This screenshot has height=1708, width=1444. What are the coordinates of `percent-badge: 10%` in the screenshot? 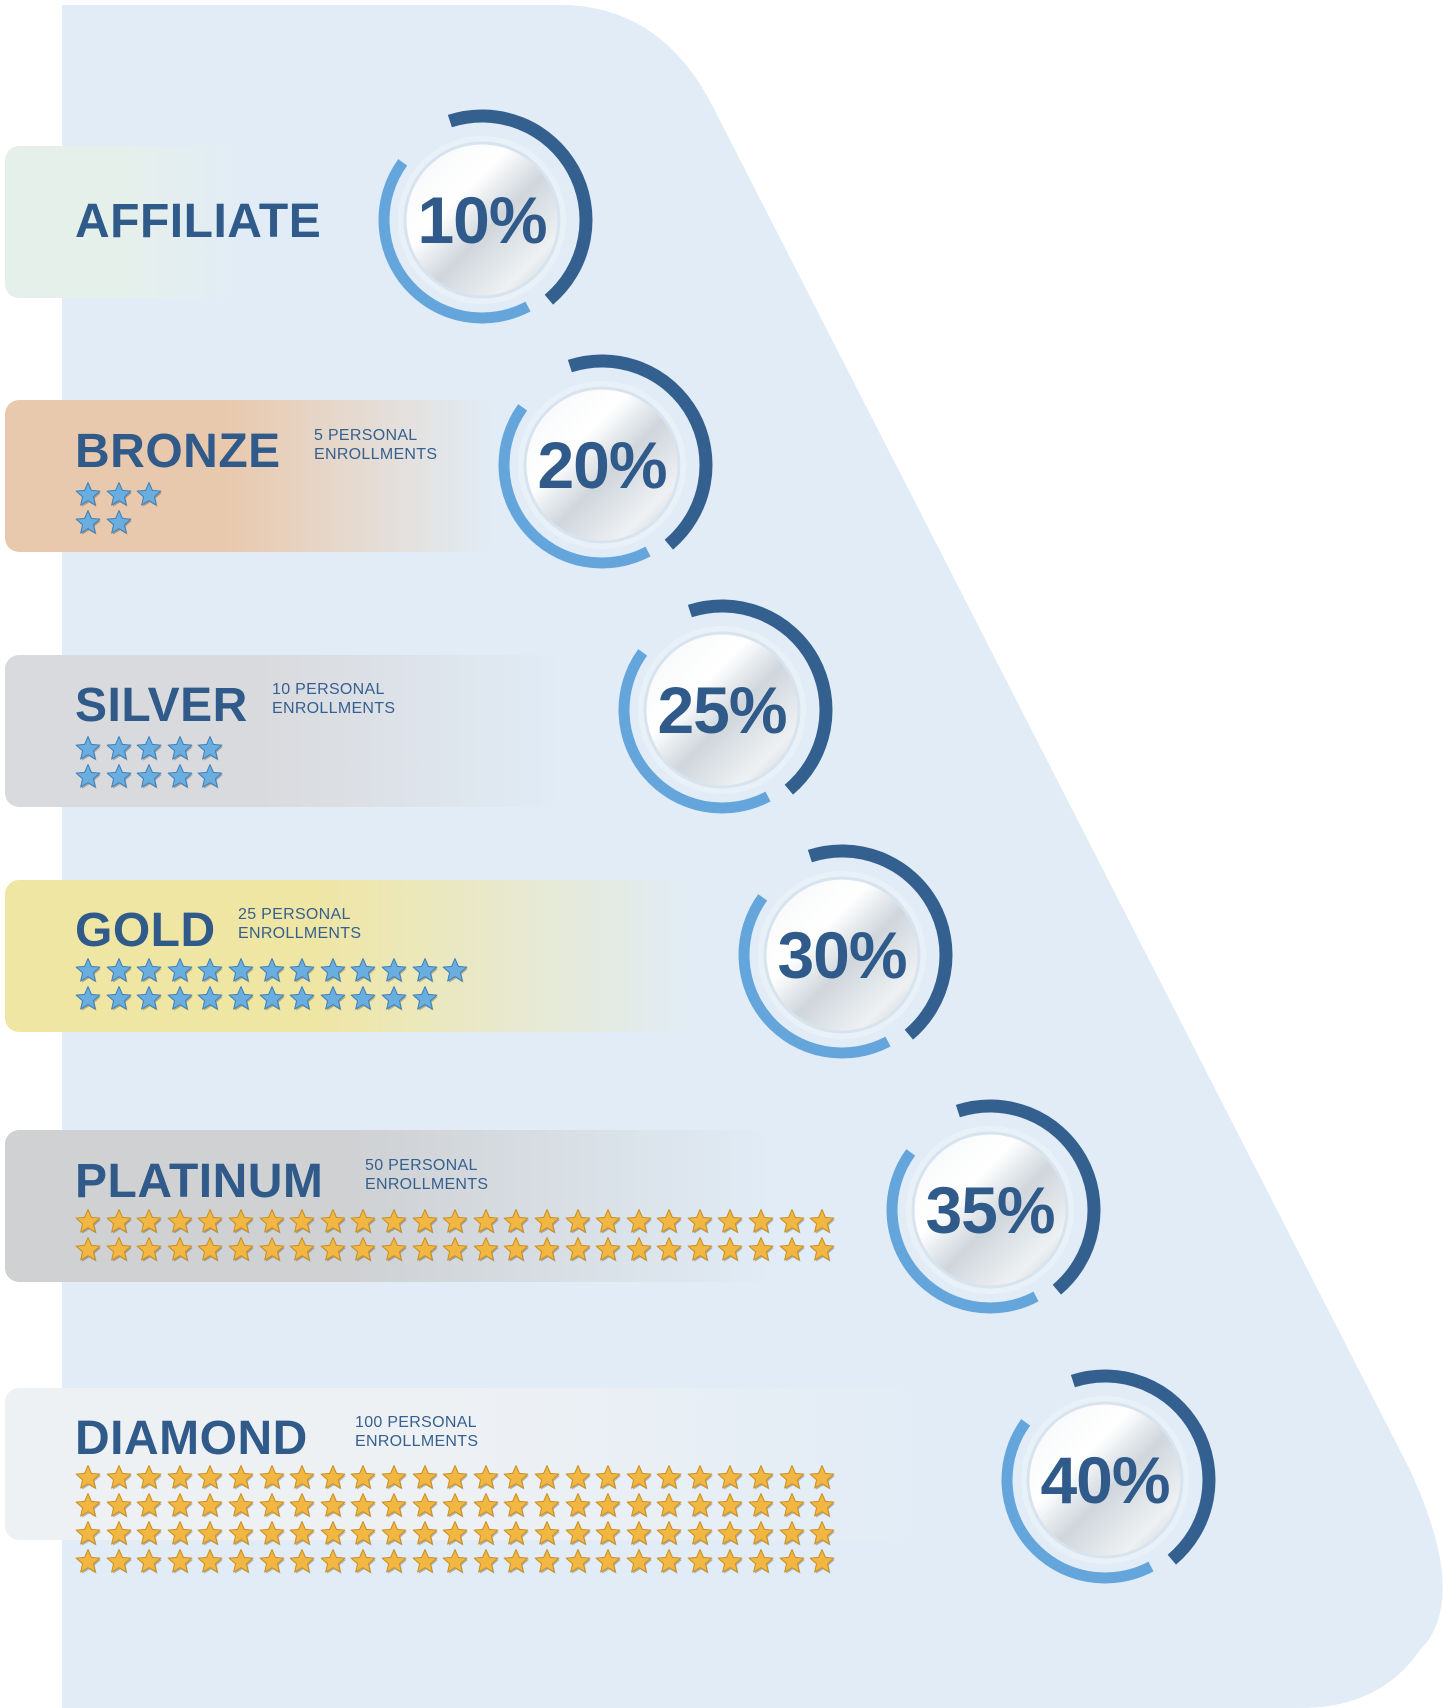 It's located at (482, 220).